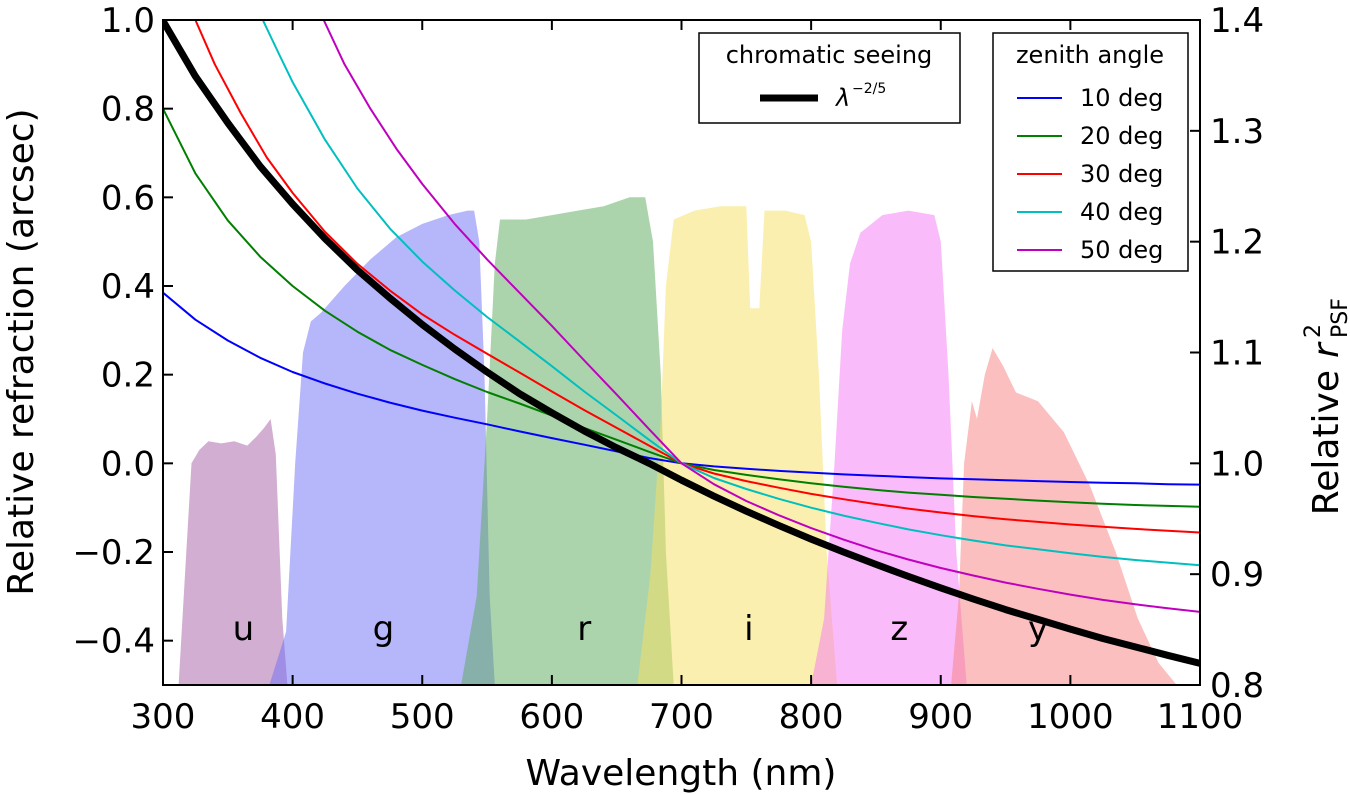 This screenshot has height=795, width=1350. What do you see at coordinates (1237, 575) in the screenshot?
I see `y-tick-label-right: 0.9` at bounding box center [1237, 575].